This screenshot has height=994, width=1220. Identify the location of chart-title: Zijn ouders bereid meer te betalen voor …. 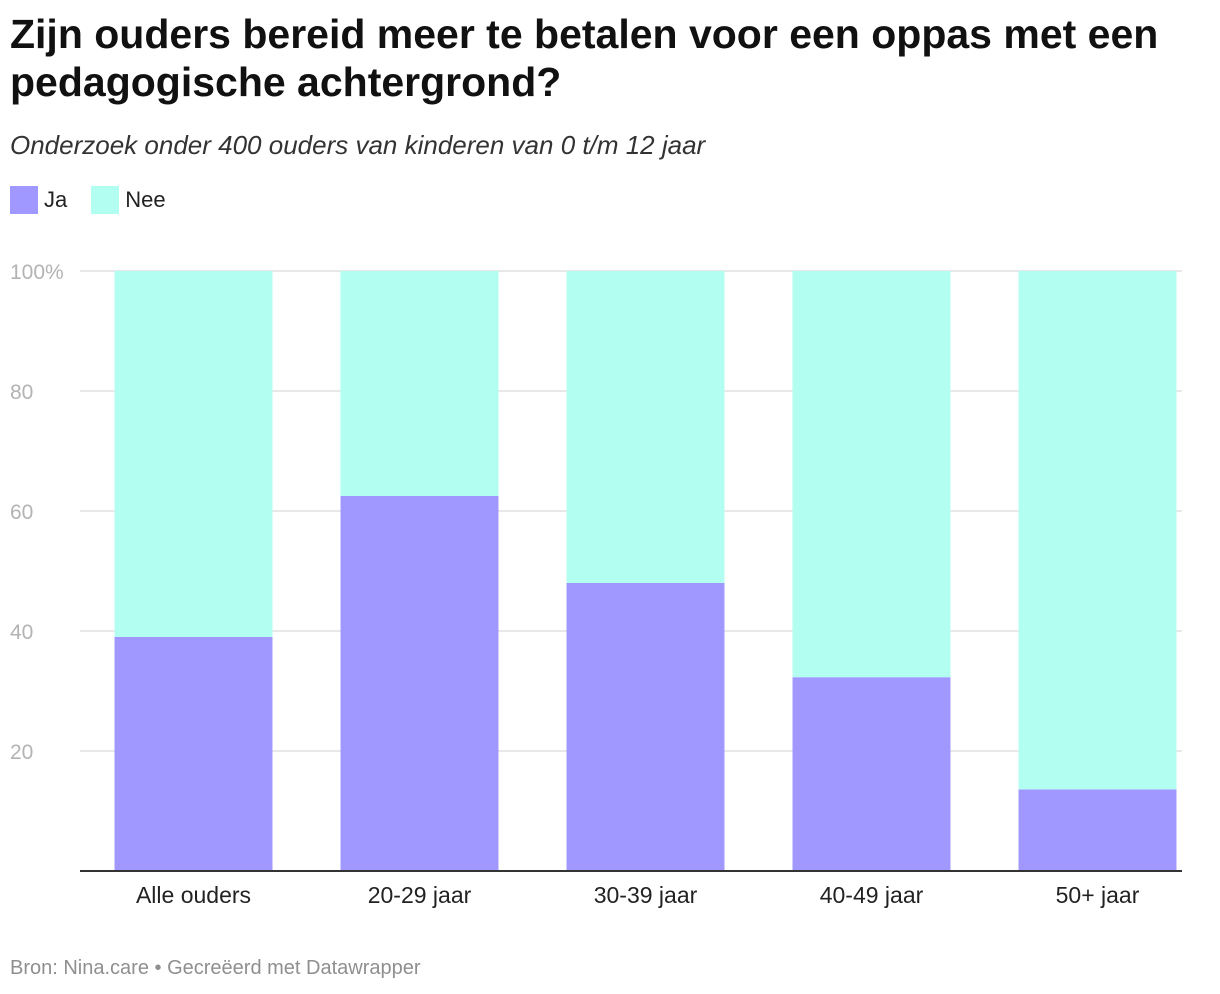
(584, 58).